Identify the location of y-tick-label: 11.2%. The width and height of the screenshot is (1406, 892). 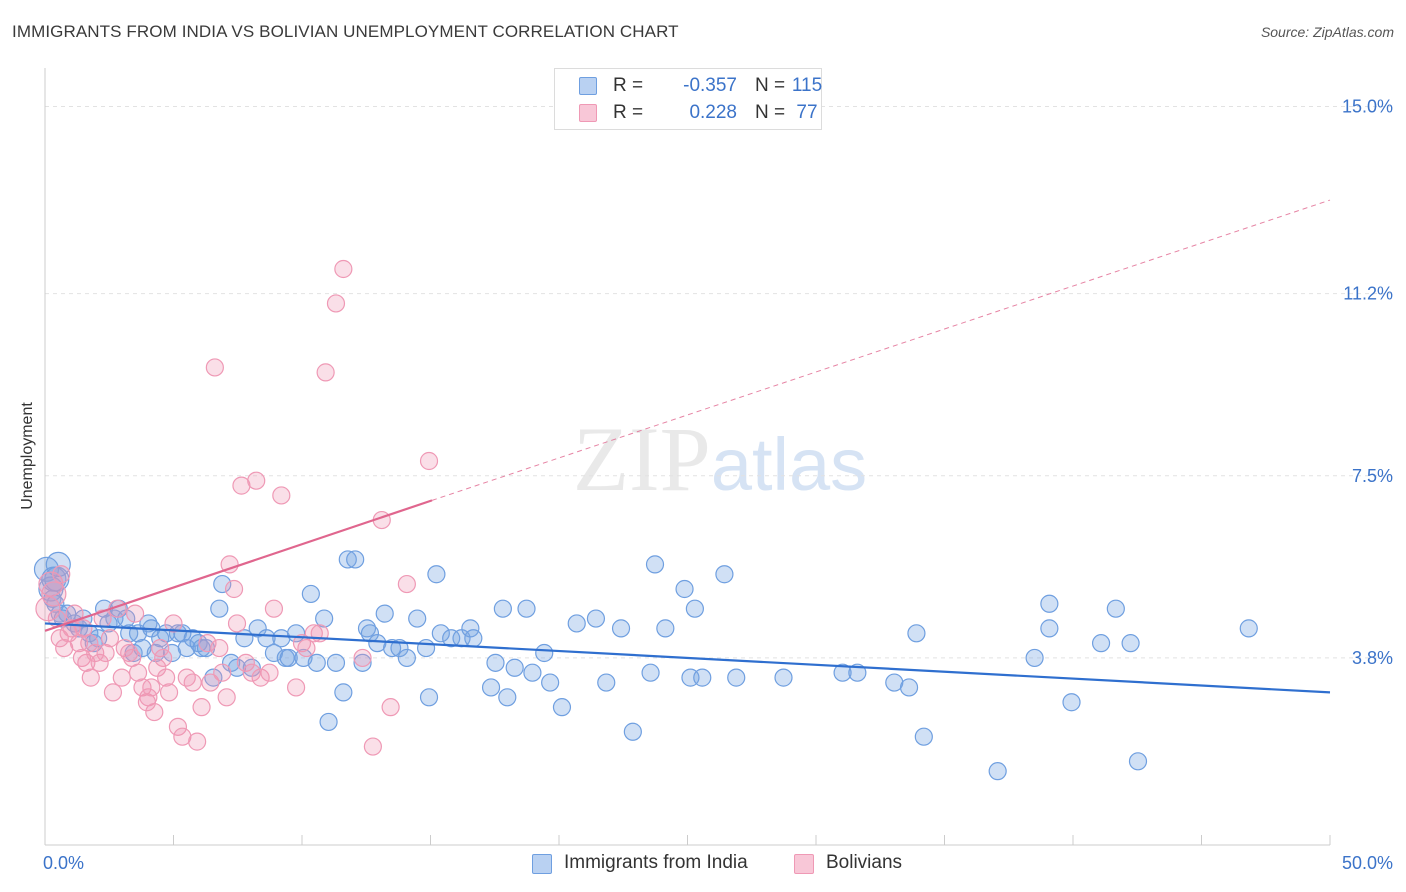
(1368, 294).